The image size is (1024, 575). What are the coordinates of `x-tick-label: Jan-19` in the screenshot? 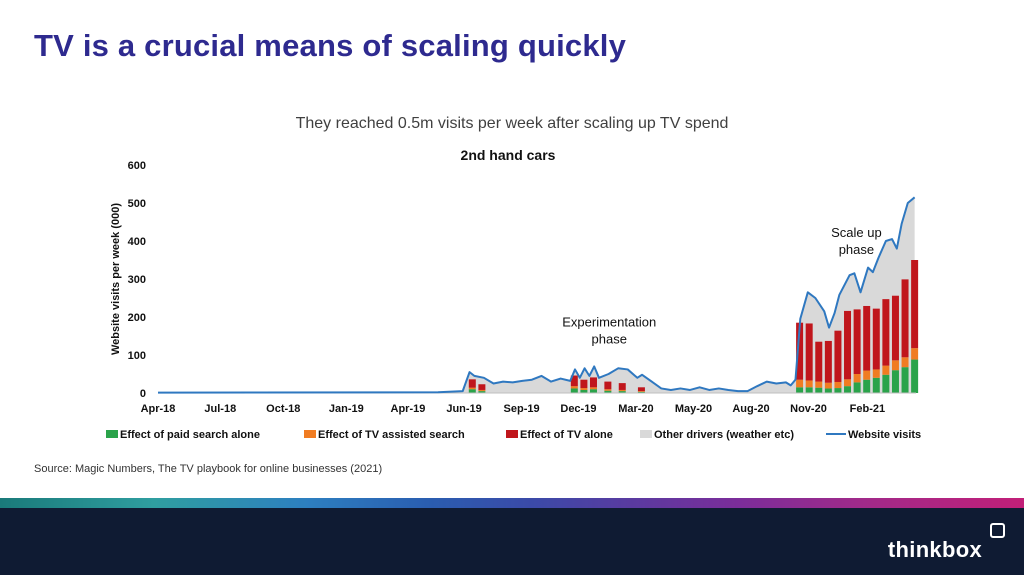 It's located at (346, 409).